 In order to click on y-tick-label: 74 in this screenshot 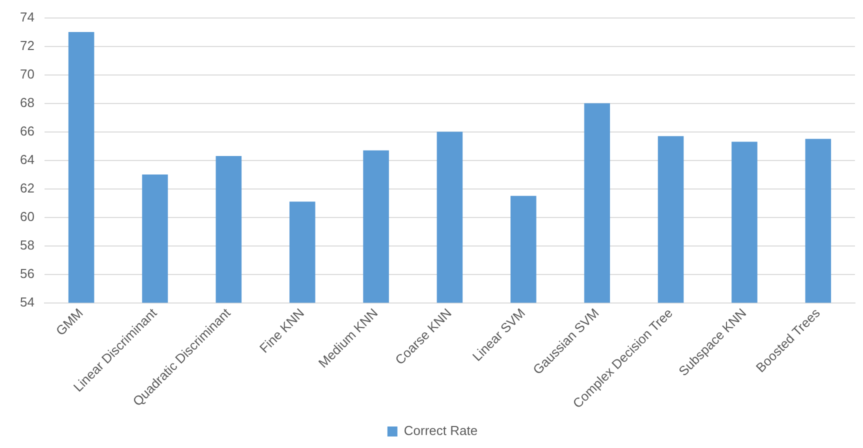, I will do `click(27, 16)`.